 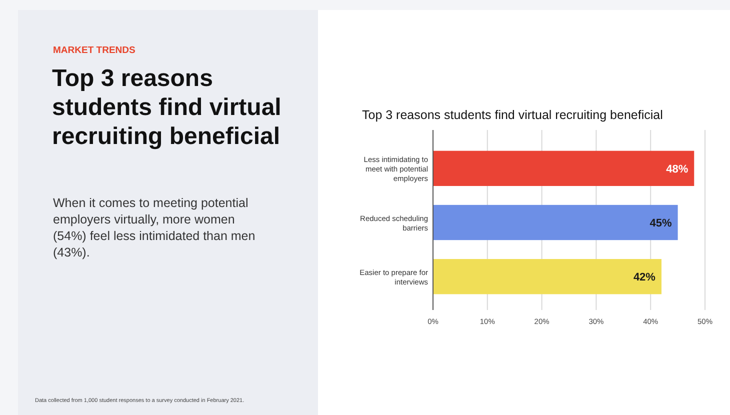 What do you see at coordinates (661, 224) in the screenshot?
I see `data-label: 45%` at bounding box center [661, 224].